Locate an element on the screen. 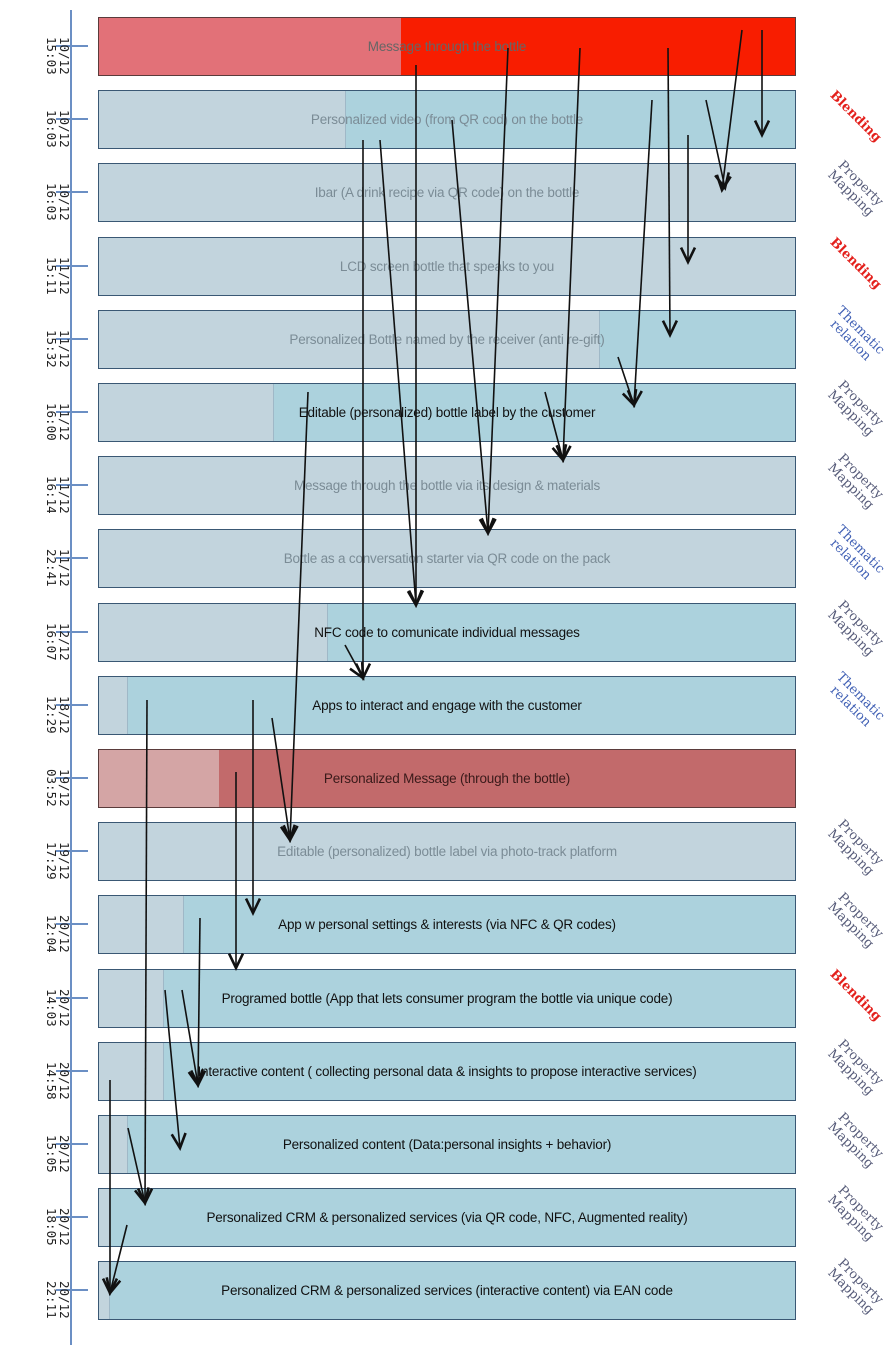  timestamp-time: 12:29 is located at coordinates (51, 714).